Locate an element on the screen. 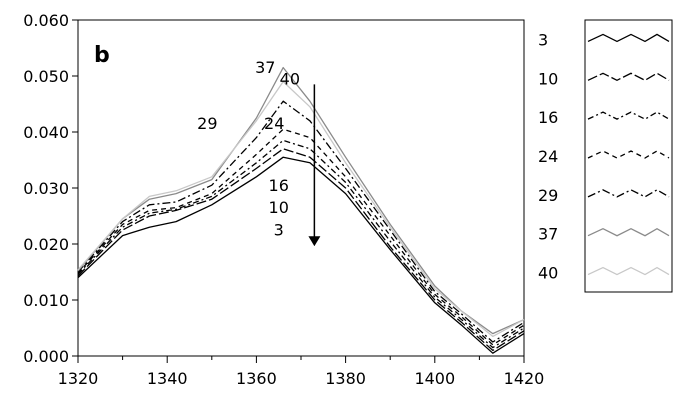 The image size is (678, 405). curve-label-37: 37 is located at coordinates (265, 67).